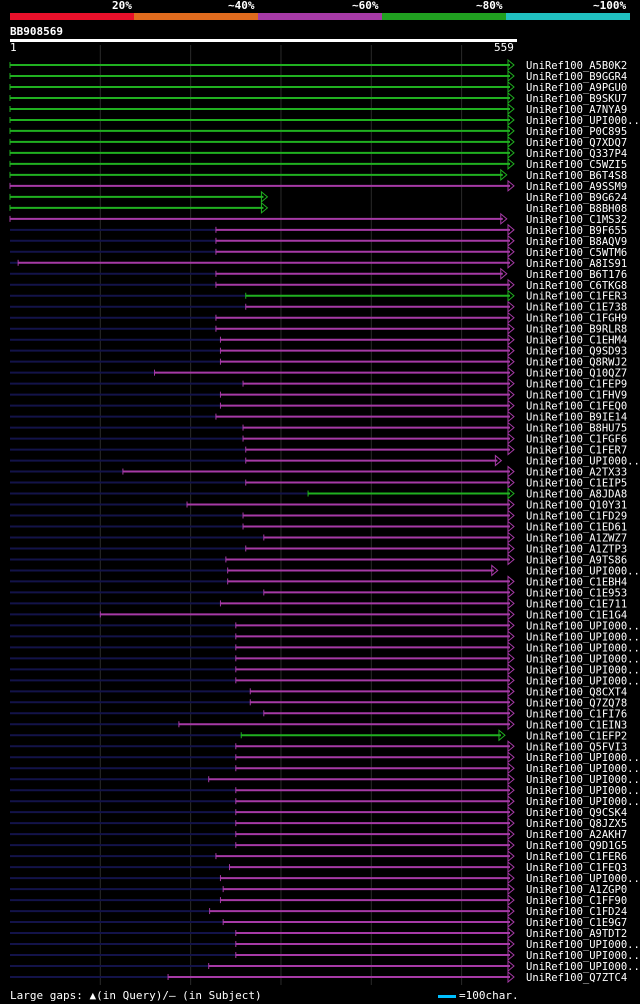 The width and height of the screenshot is (640, 1004). Describe the element at coordinates (318, 483) in the screenshot. I see `hit-row: UniRef100_C1EIP5` at that location.